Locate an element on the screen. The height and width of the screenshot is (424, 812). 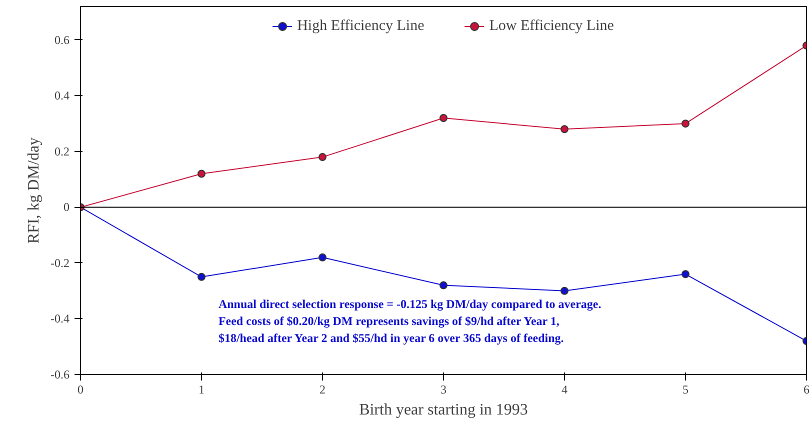
legend-label: High Efficiency Line is located at coordinates (360, 26).